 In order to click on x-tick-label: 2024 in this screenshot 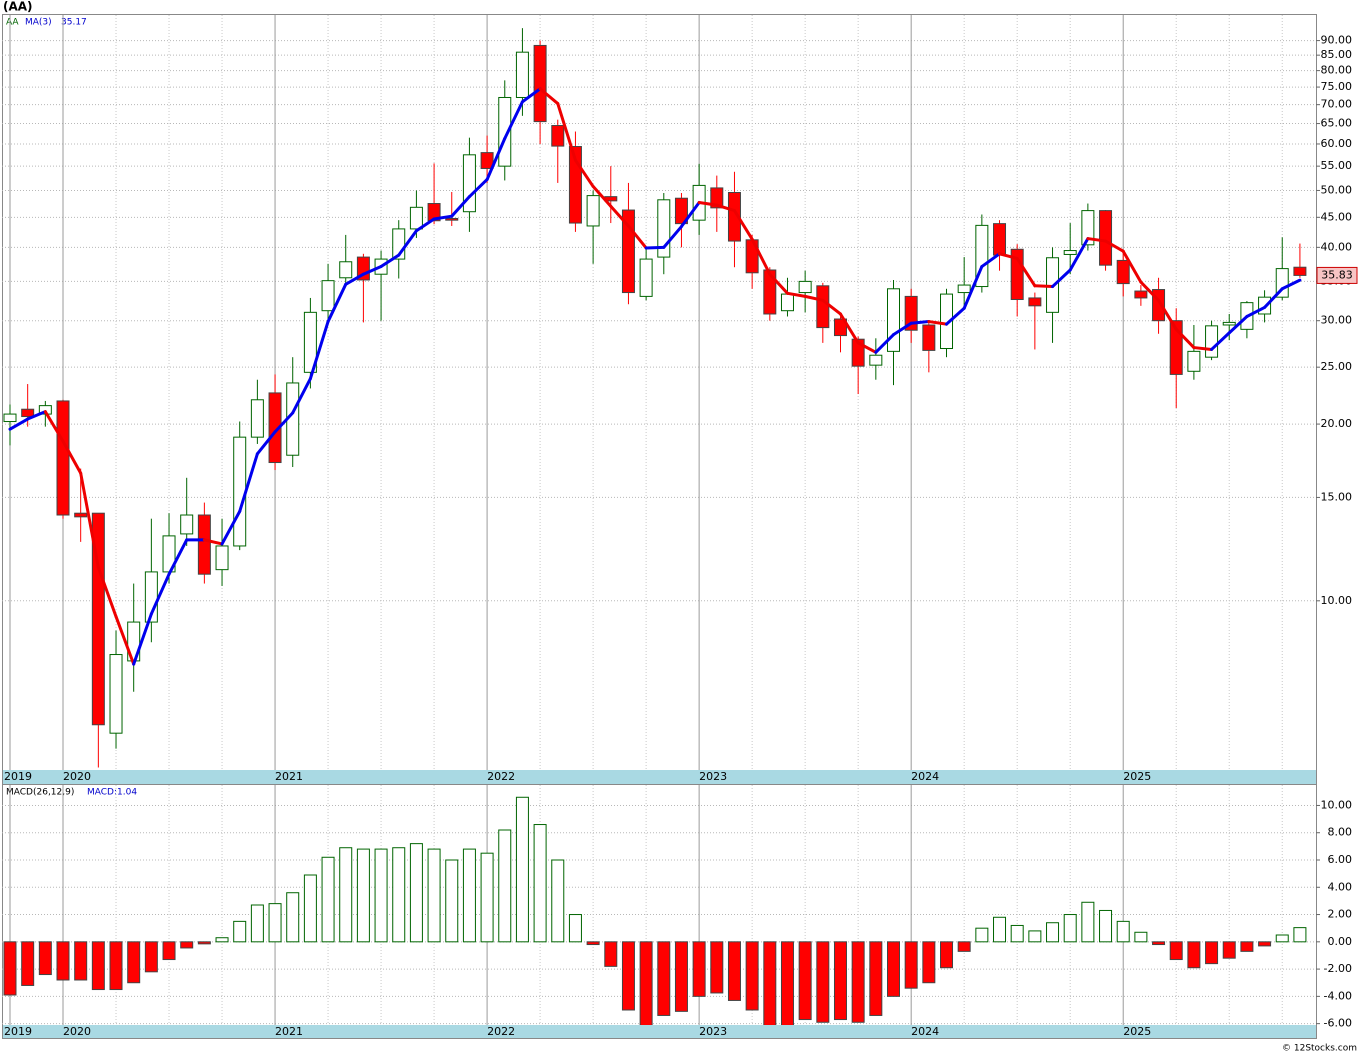, I will do `click(925, 776)`.